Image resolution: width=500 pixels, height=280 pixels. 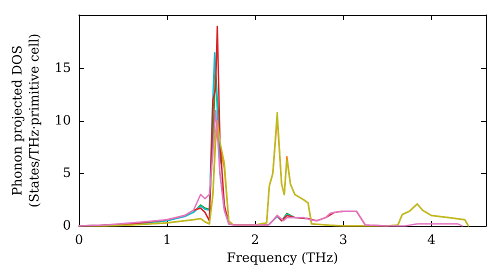 What do you see at coordinates (79, 240) in the screenshot?
I see `x-tick-label: 0` at bounding box center [79, 240].